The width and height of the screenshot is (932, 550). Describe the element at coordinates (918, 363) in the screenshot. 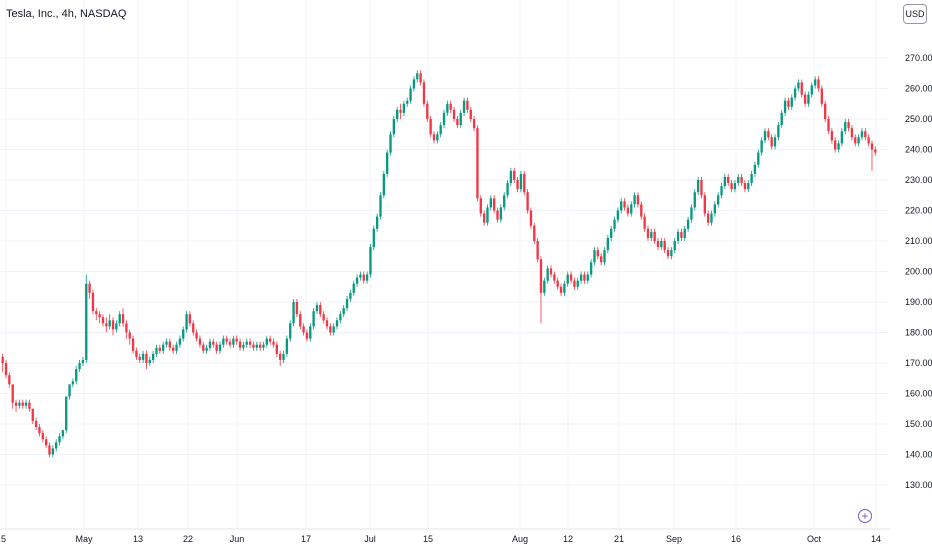

I see `y-tick-label: 170.00` at that location.